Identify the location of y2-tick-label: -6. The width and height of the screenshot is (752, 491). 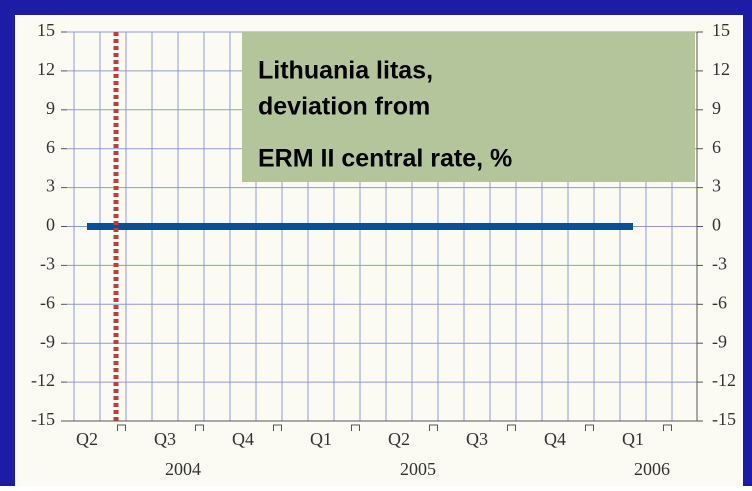
(719, 302).